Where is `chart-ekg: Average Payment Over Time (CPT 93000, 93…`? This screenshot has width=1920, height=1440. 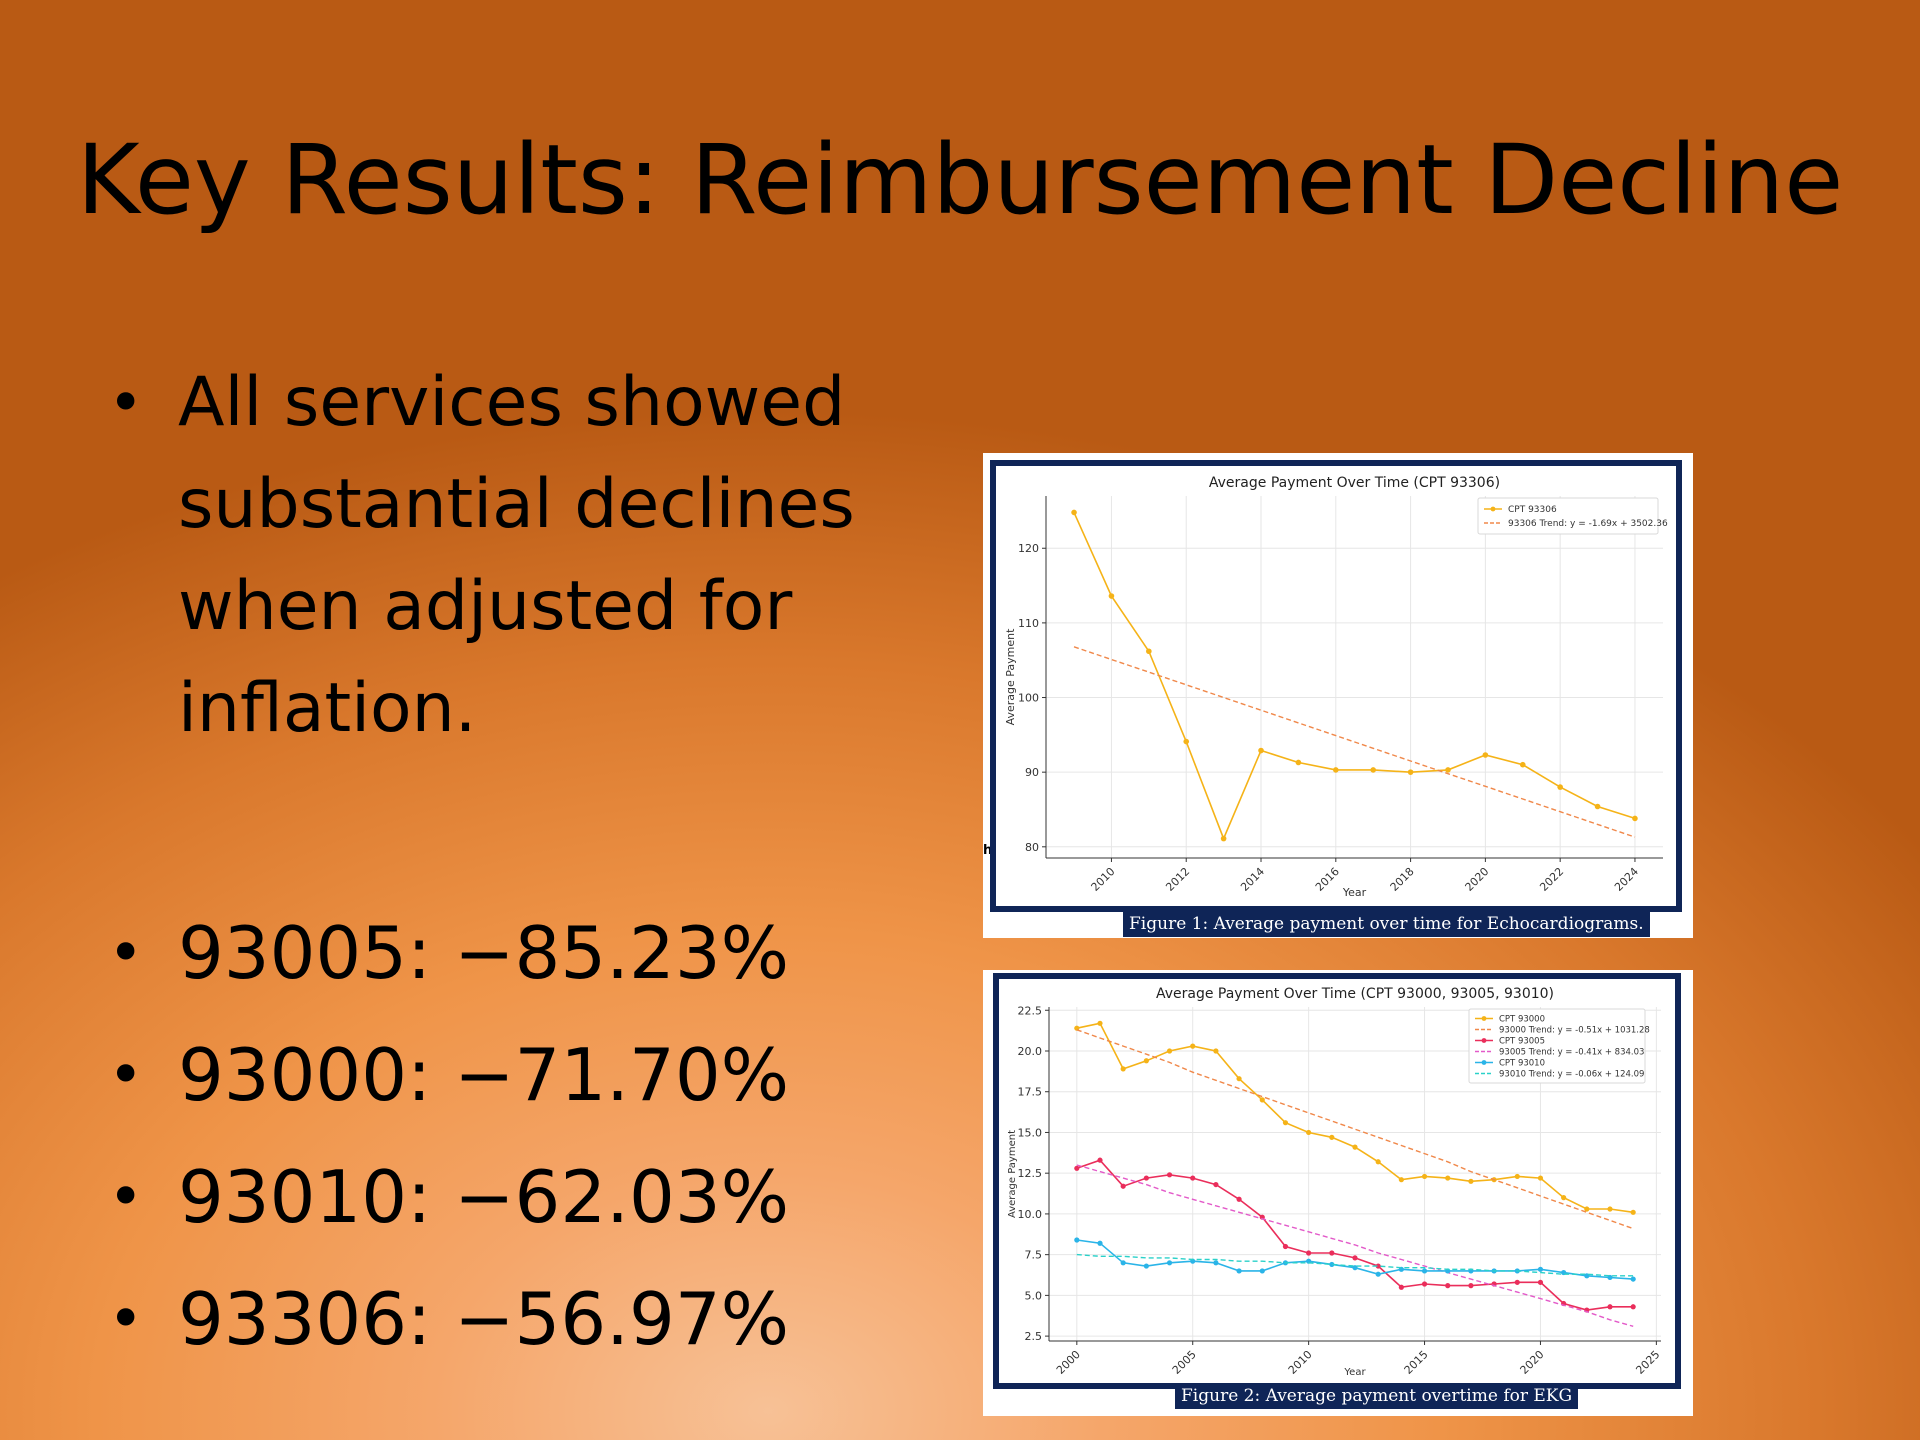
chart-ekg: Average Payment Over Time (CPT 93000, 93… is located at coordinates (1337, 1181).